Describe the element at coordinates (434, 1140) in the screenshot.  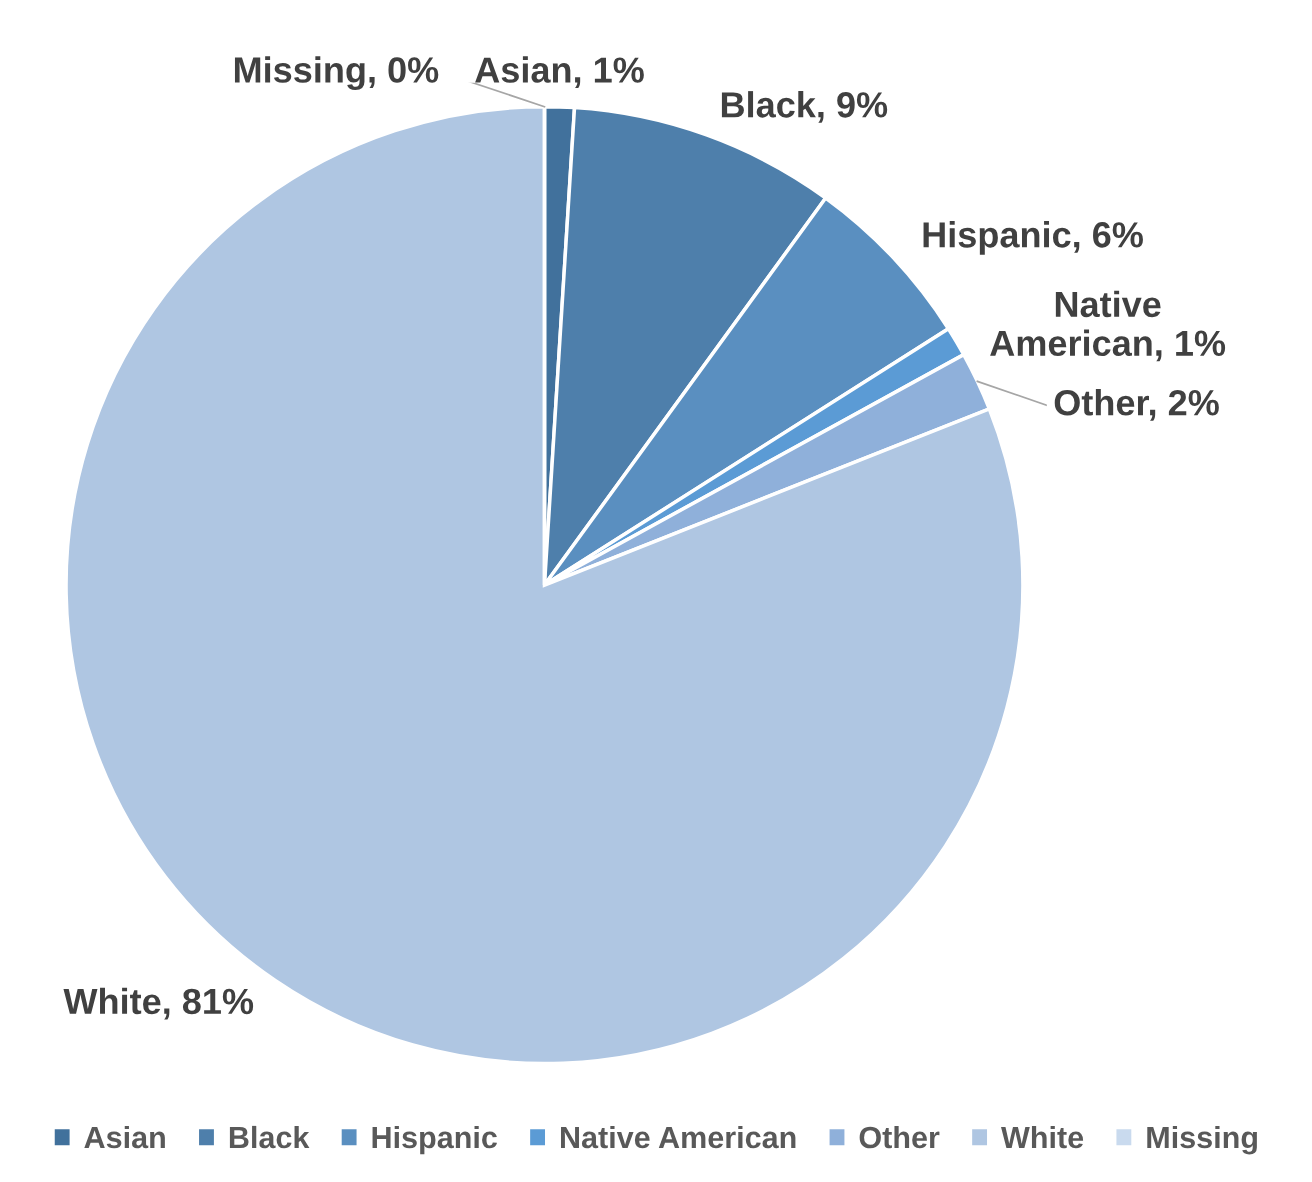
I see `legend-label: Hispanic` at that location.